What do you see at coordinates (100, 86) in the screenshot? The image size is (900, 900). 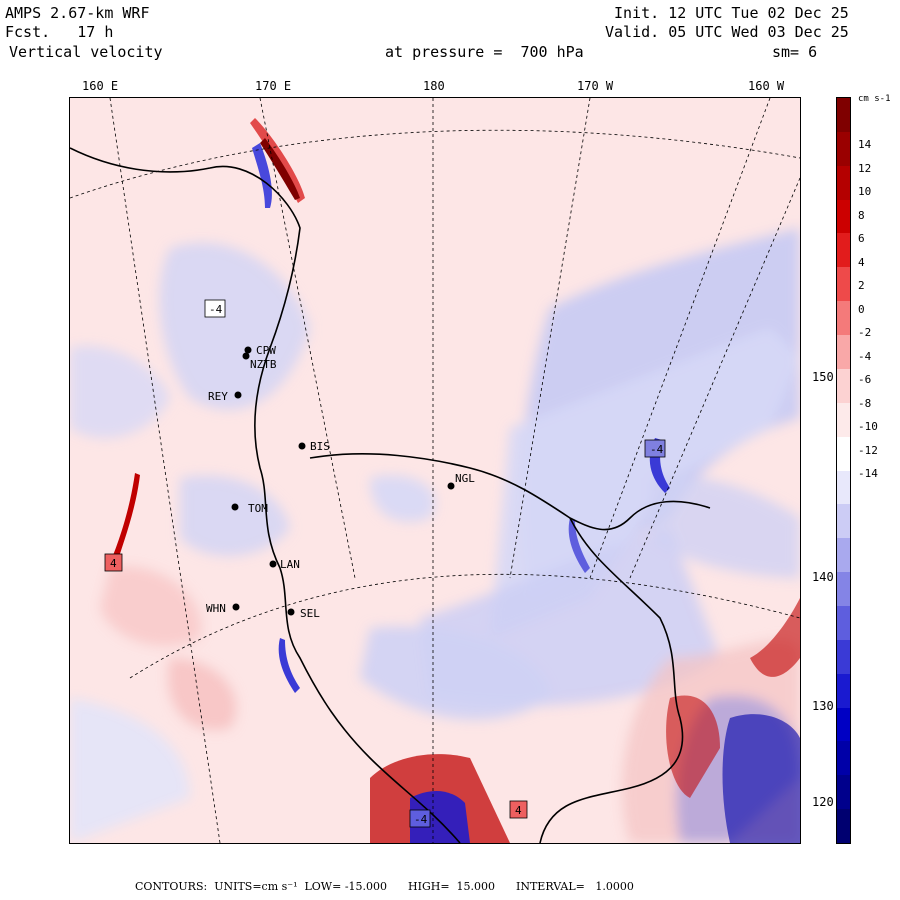 I see `lon-label-160e: 160 E` at bounding box center [100, 86].